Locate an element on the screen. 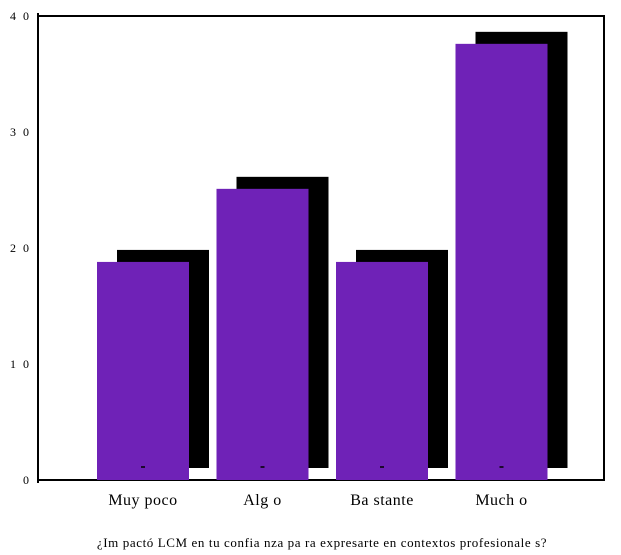  x-tick-label: Alg o is located at coordinates (262, 500).